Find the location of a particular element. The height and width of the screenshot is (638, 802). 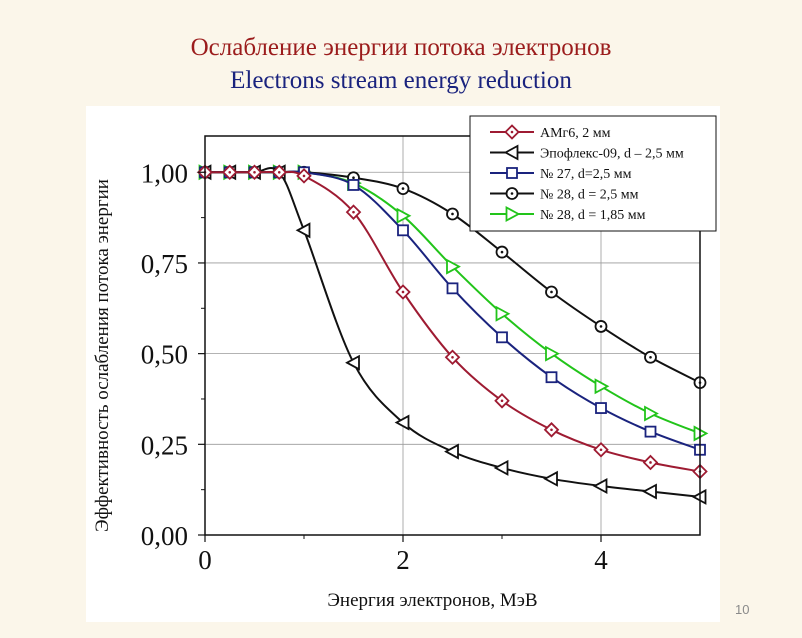

y-tick-label: 0,75 is located at coordinates (164, 264).